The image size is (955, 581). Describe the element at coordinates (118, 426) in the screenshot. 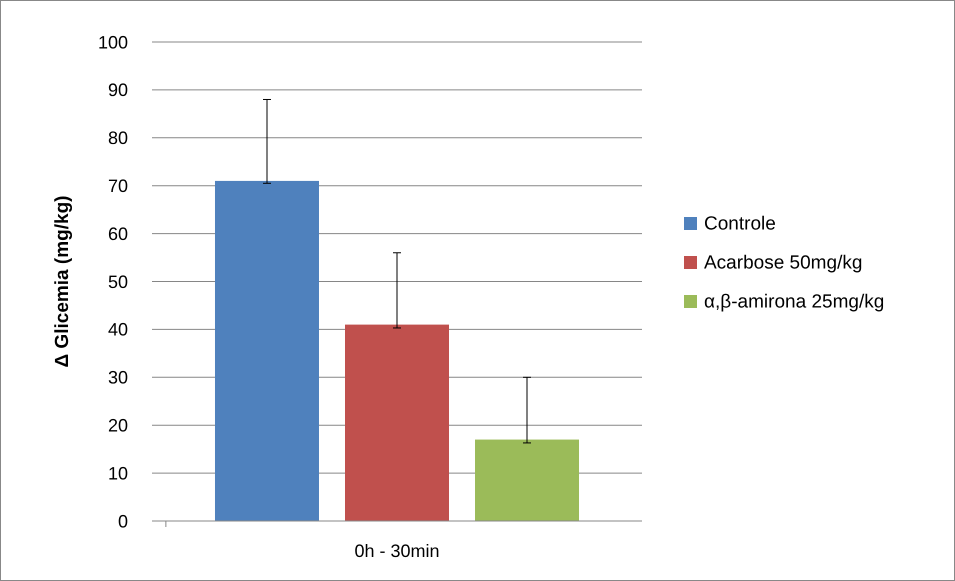

I see `y-tick-label: 20` at that location.